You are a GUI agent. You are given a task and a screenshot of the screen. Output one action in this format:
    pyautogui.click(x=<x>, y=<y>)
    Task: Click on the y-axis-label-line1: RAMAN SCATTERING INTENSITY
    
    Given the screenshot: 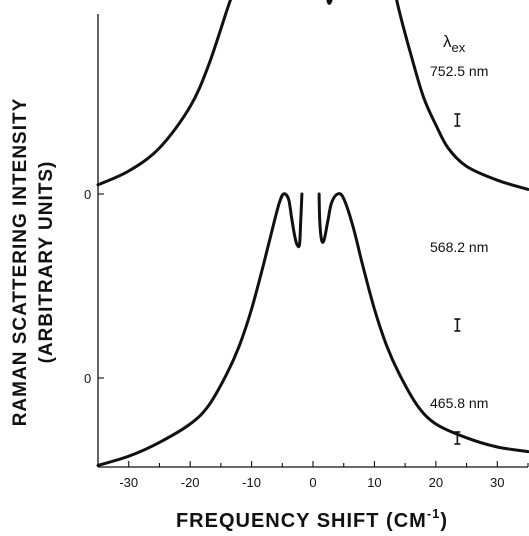 What is the action you would take?
    pyautogui.click(x=20, y=262)
    